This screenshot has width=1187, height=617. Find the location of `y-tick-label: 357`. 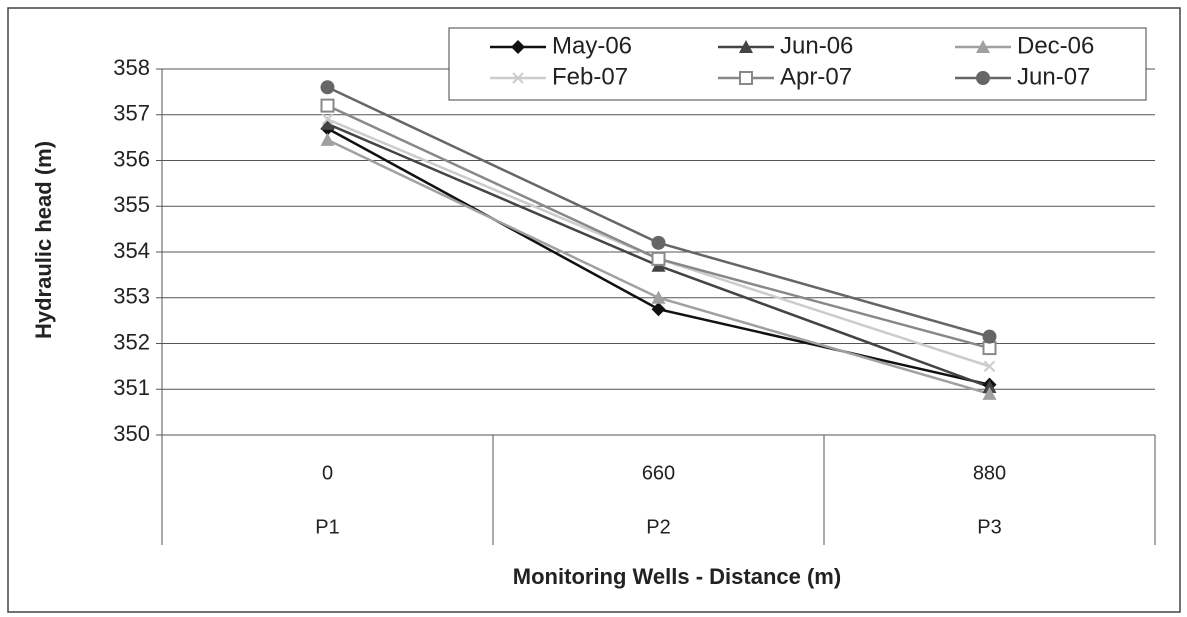

y-tick-label: 357 is located at coordinates (131, 113).